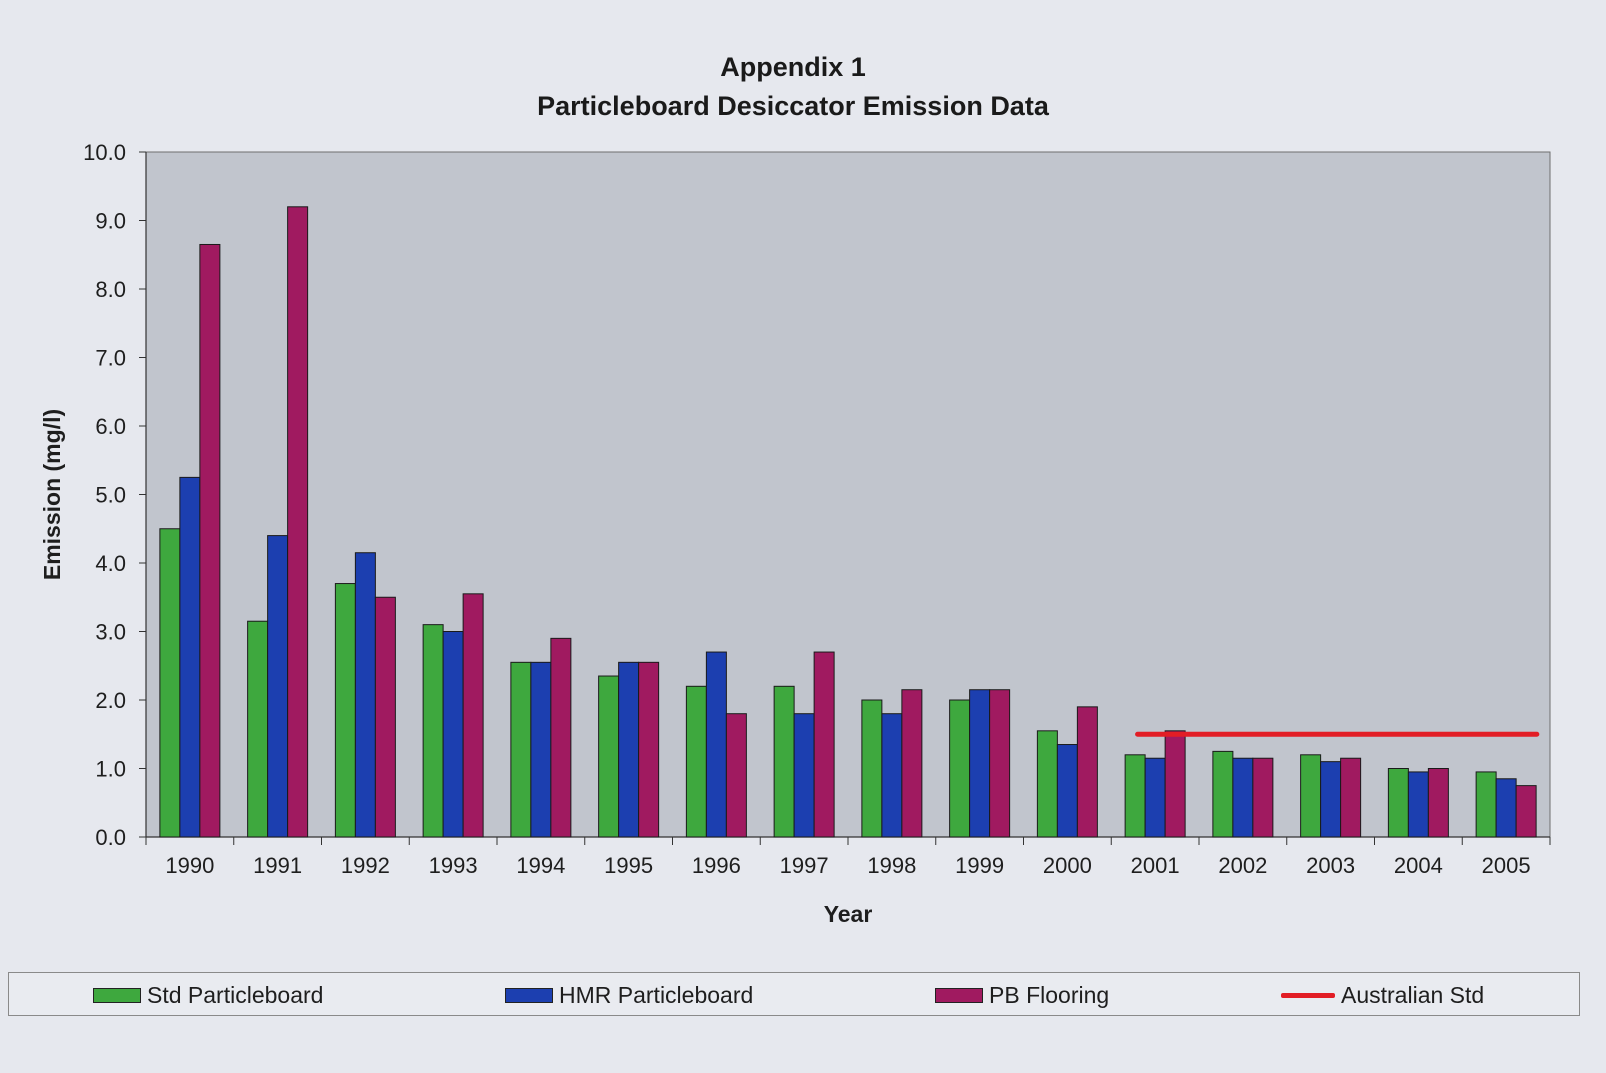  Describe the element at coordinates (385, 717) in the screenshot. I see `bar-pb-flooring-1992` at that location.